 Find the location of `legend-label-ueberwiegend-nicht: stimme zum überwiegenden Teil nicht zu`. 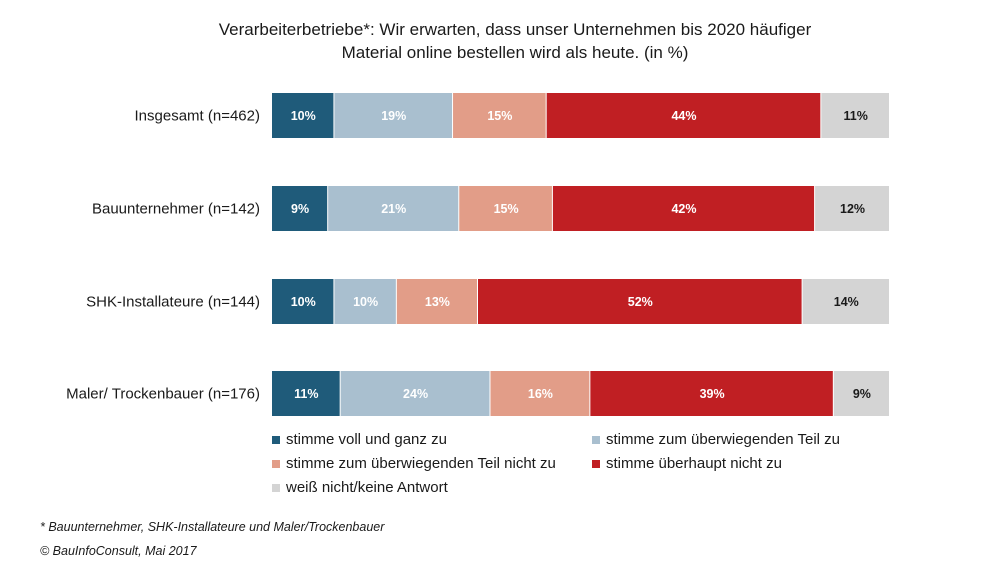

legend-label-ueberwiegend-nicht: stimme zum überwiegenden Teil nicht zu is located at coordinates (421, 463).